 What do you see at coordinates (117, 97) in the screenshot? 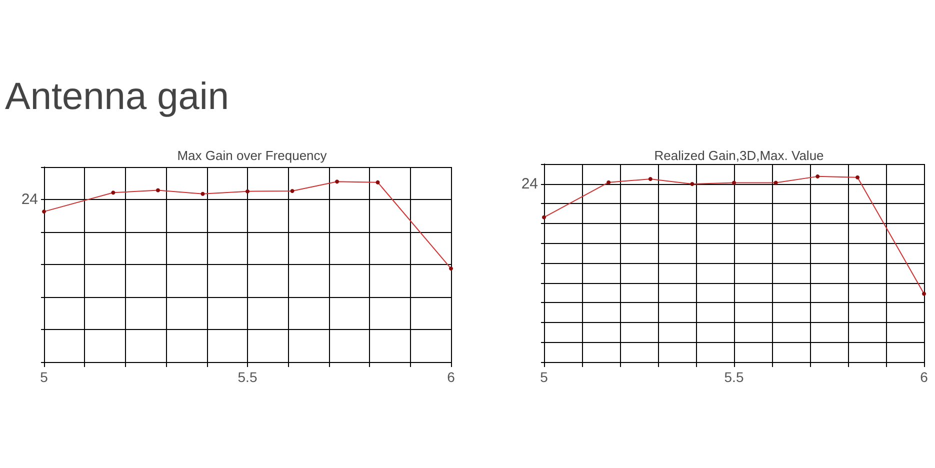
I see `text: Antenna gain` at bounding box center [117, 97].